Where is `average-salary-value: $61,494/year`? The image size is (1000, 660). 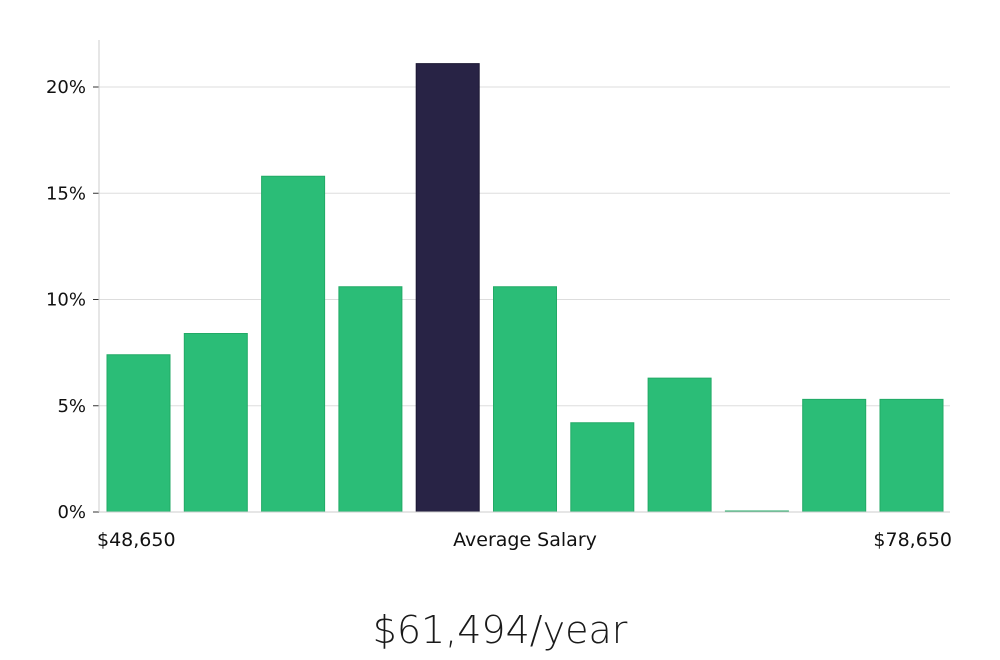 average-salary-value: $61,494/year is located at coordinates (500, 630).